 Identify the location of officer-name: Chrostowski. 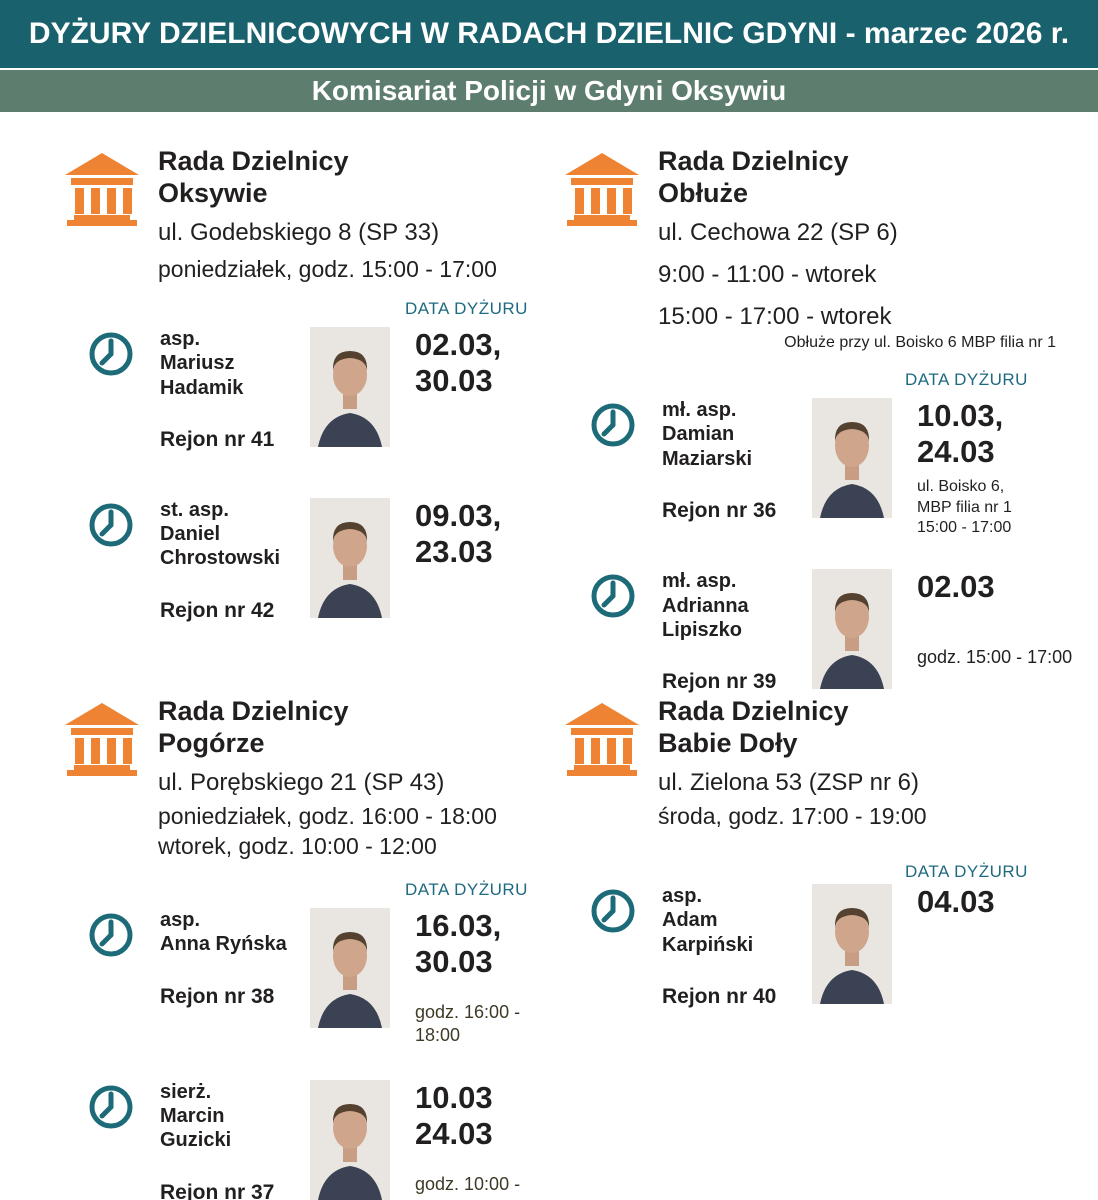
(220, 558).